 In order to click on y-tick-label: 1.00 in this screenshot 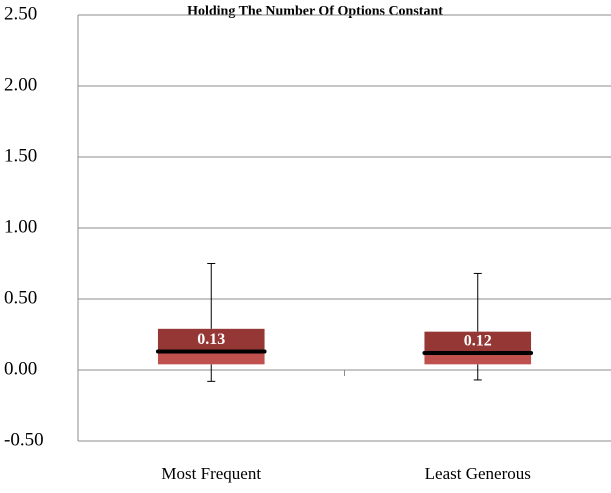, I will do `click(20, 226)`.